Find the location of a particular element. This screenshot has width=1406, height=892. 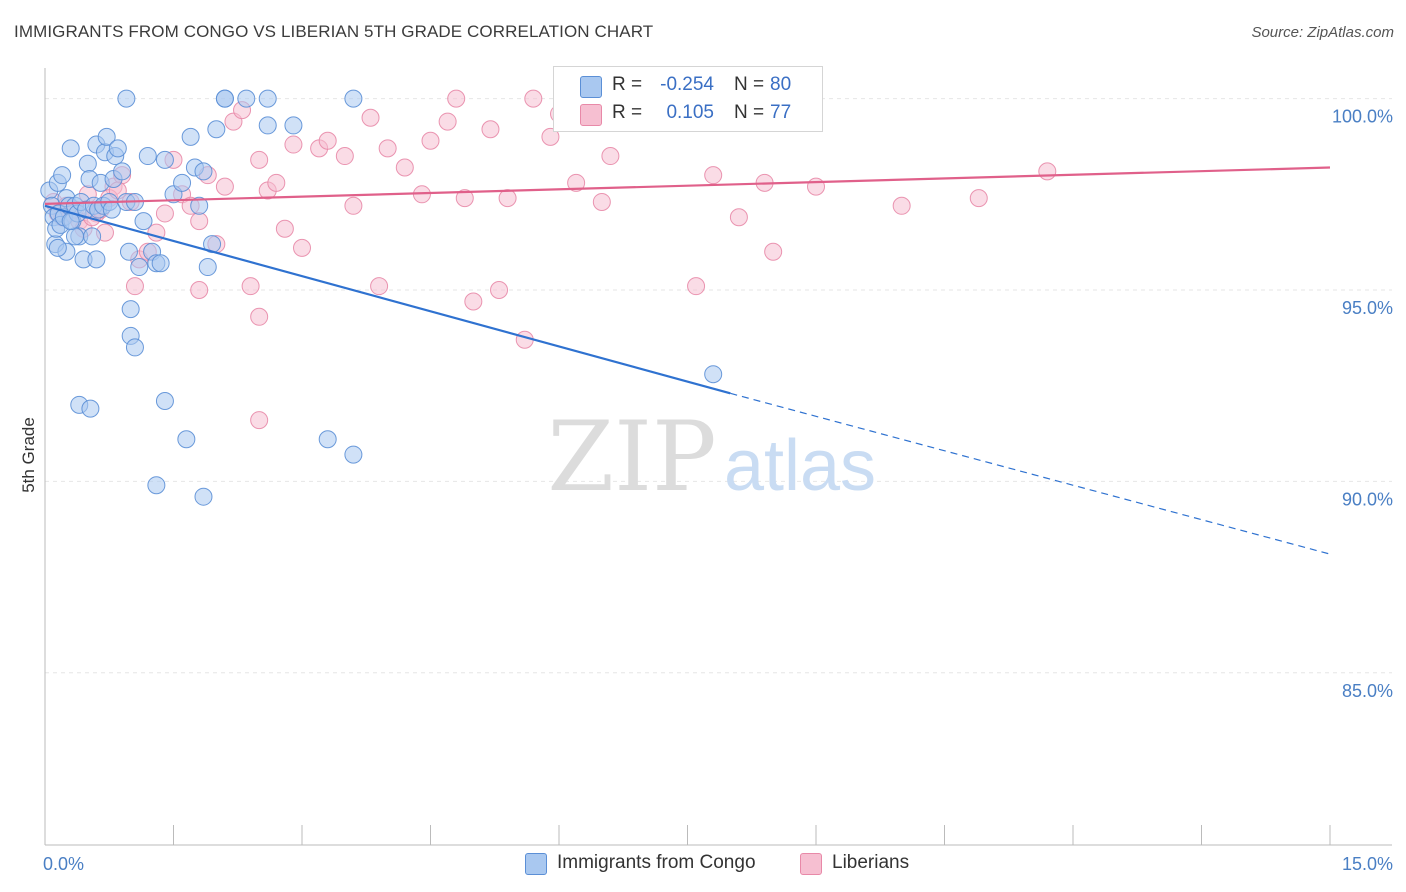

y-tick-label: 90.0% is located at coordinates (1367, 499).